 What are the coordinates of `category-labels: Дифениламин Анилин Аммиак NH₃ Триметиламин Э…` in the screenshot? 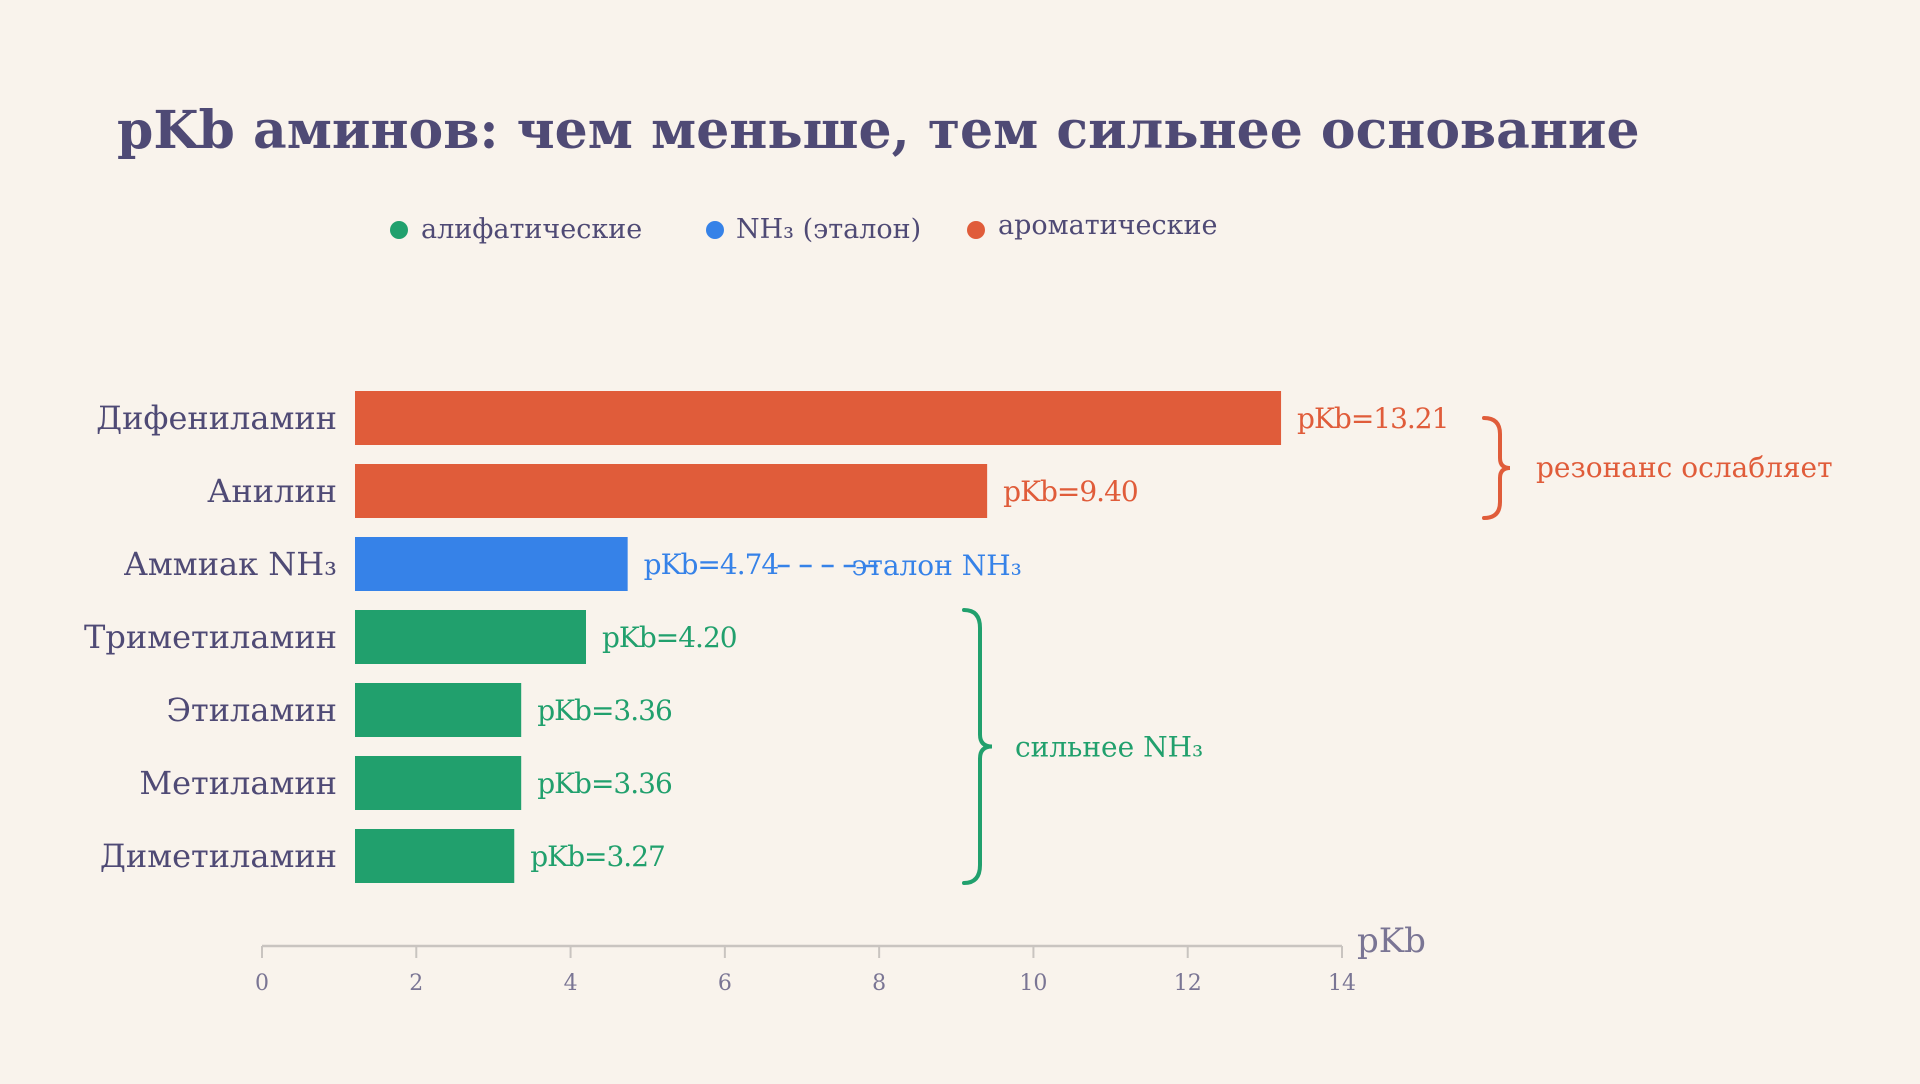 It's located at (210, 637).